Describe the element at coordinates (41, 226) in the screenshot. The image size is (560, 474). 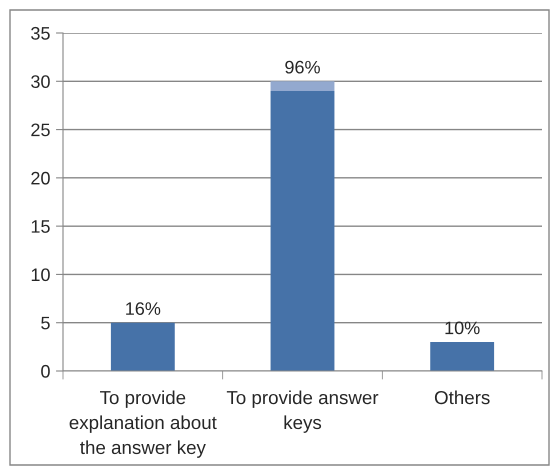
I see `y-tick-label: 15` at that location.